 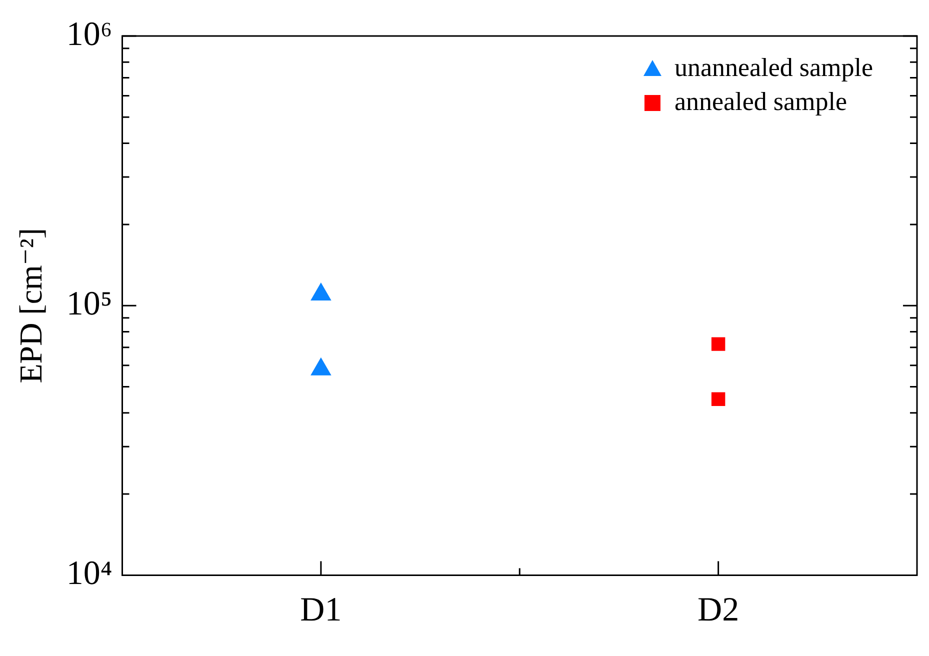 I want to click on x-tick-label: D1, so click(x=321, y=610).